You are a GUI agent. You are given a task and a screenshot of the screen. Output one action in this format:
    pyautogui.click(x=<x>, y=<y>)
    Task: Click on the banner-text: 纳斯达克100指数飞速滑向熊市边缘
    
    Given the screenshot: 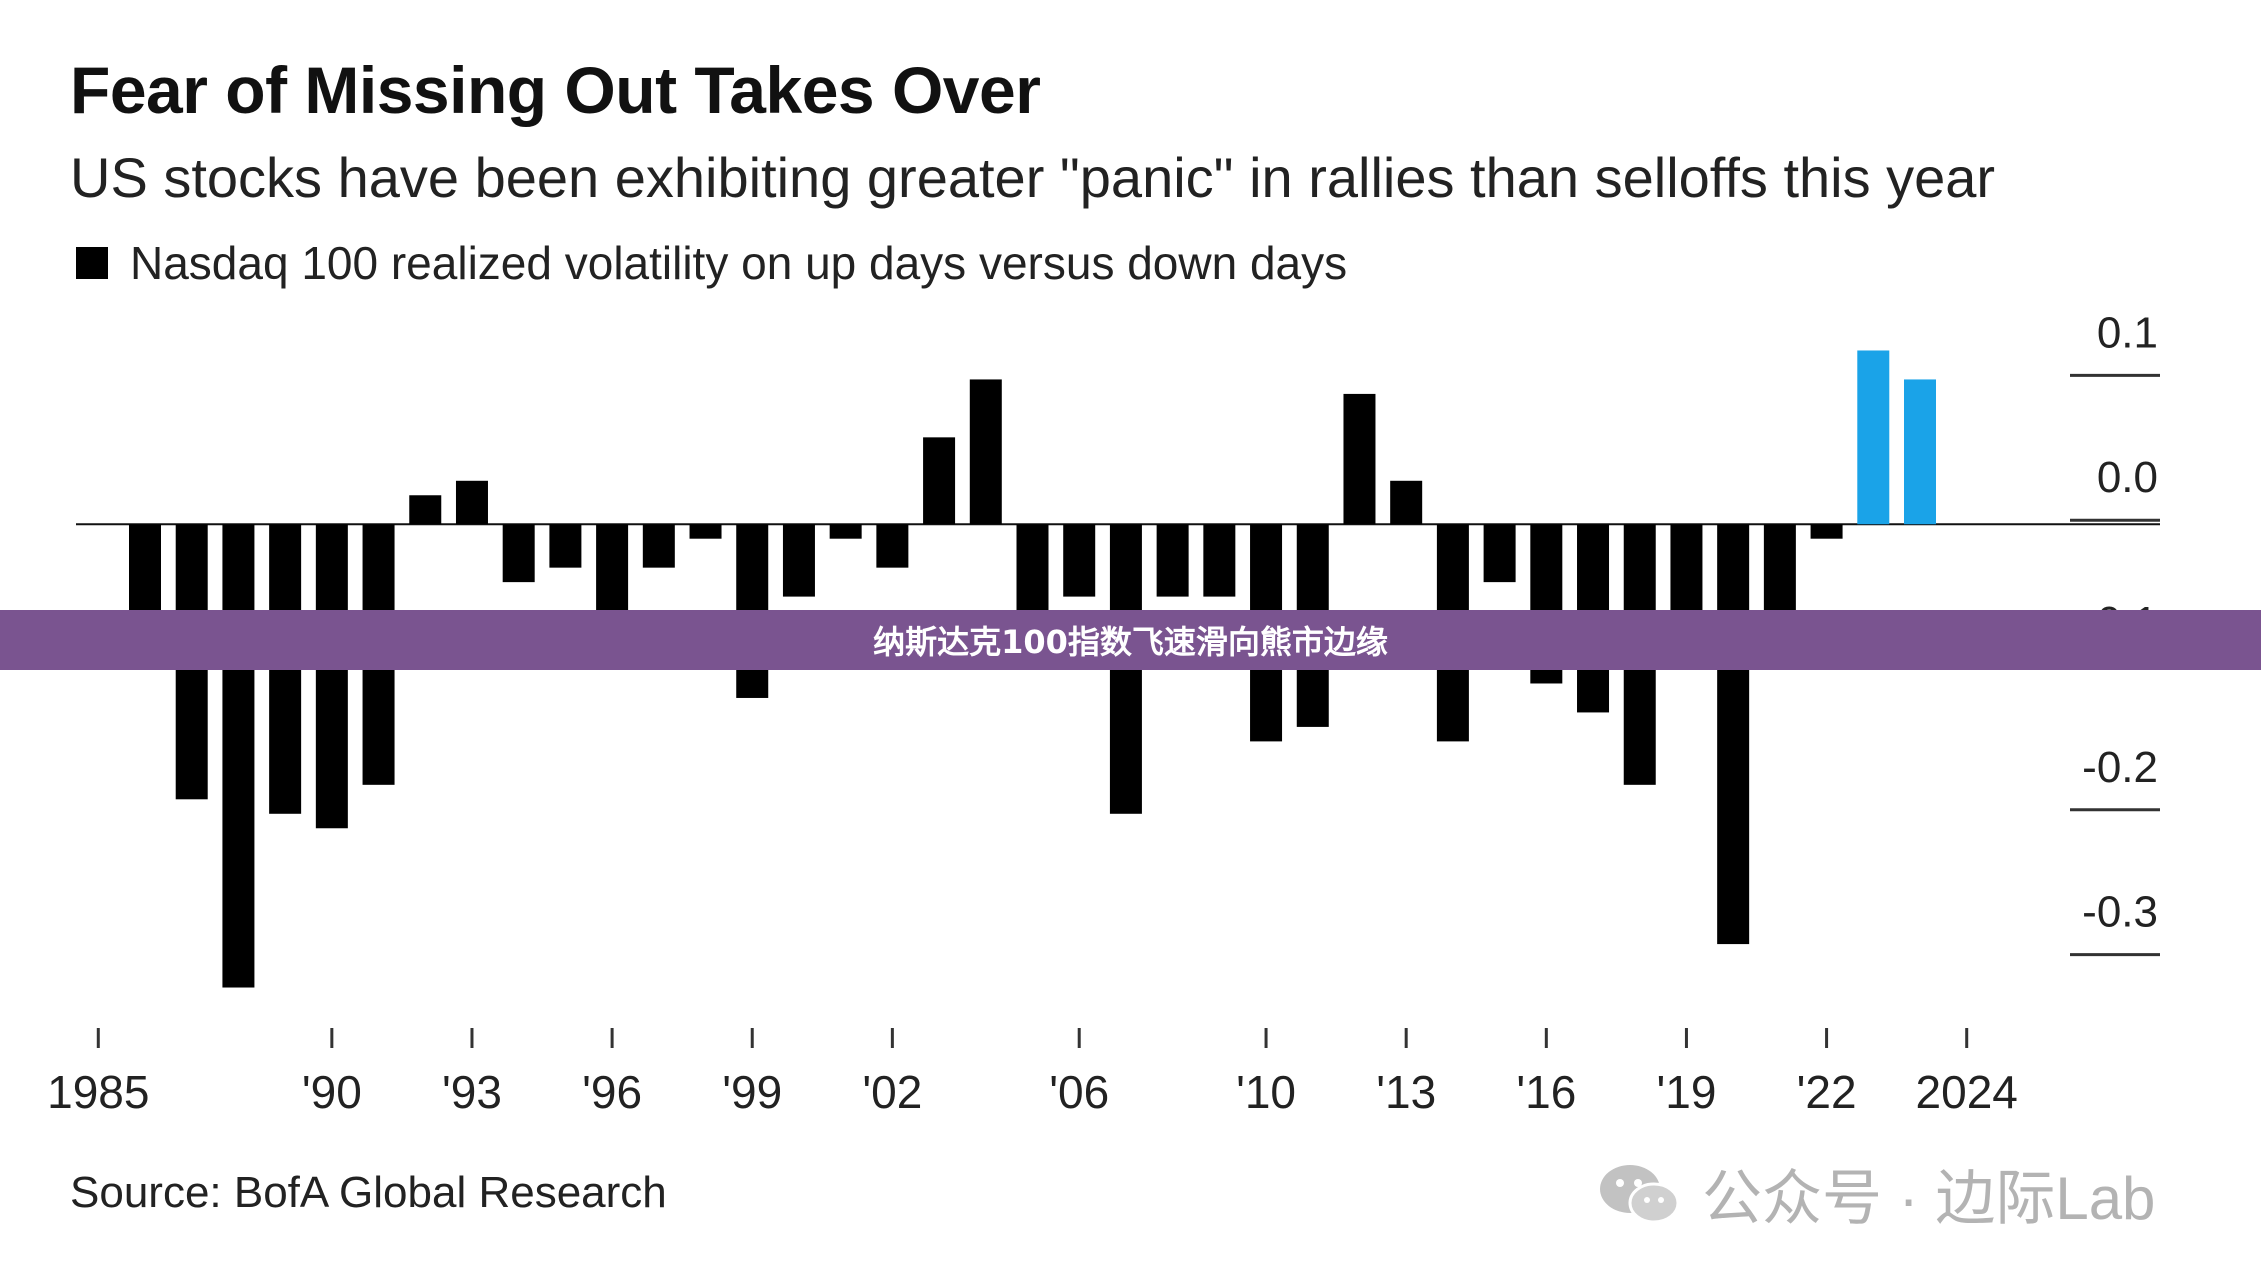 What is the action you would take?
    pyautogui.click(x=1130, y=642)
    